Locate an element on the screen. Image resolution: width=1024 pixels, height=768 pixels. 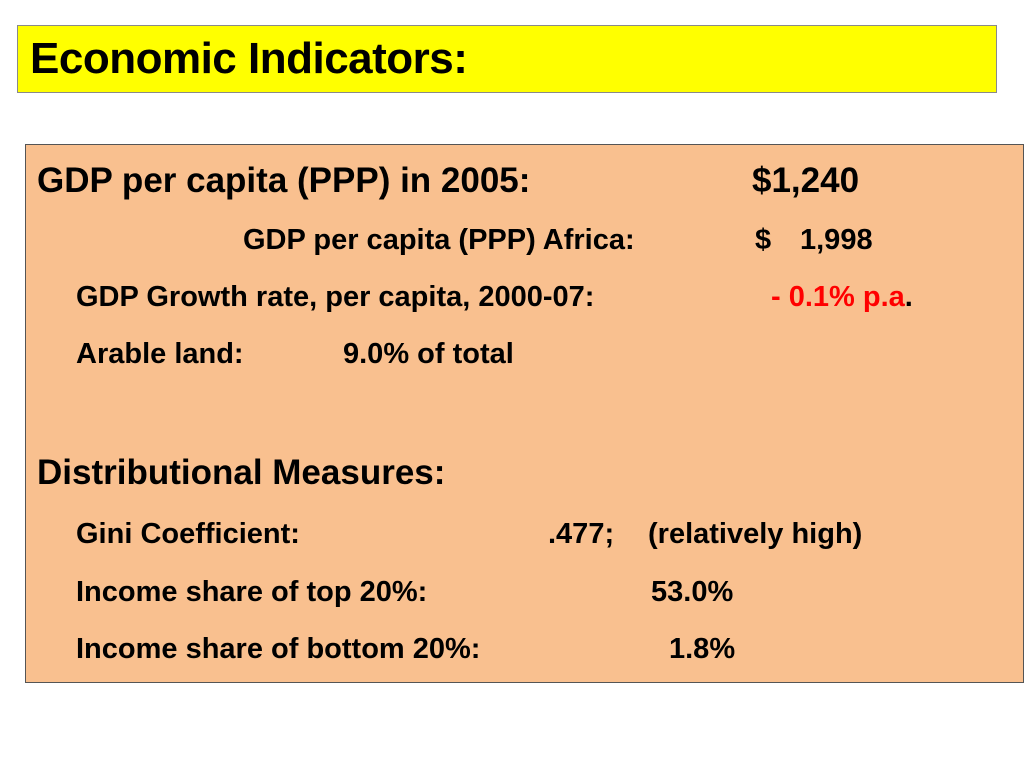
africa-value: 1,998 is located at coordinates (836, 240).